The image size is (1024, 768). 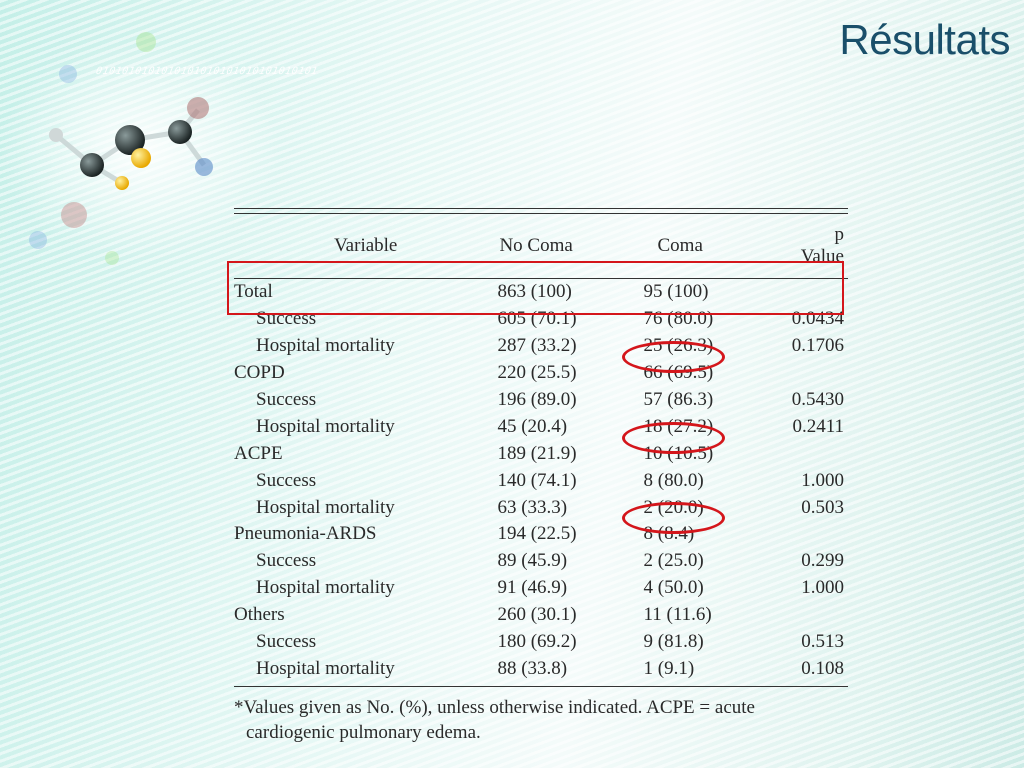 What do you see at coordinates (534, 292) in the screenshot?
I see `cell-no-coma: 863 (100)` at bounding box center [534, 292].